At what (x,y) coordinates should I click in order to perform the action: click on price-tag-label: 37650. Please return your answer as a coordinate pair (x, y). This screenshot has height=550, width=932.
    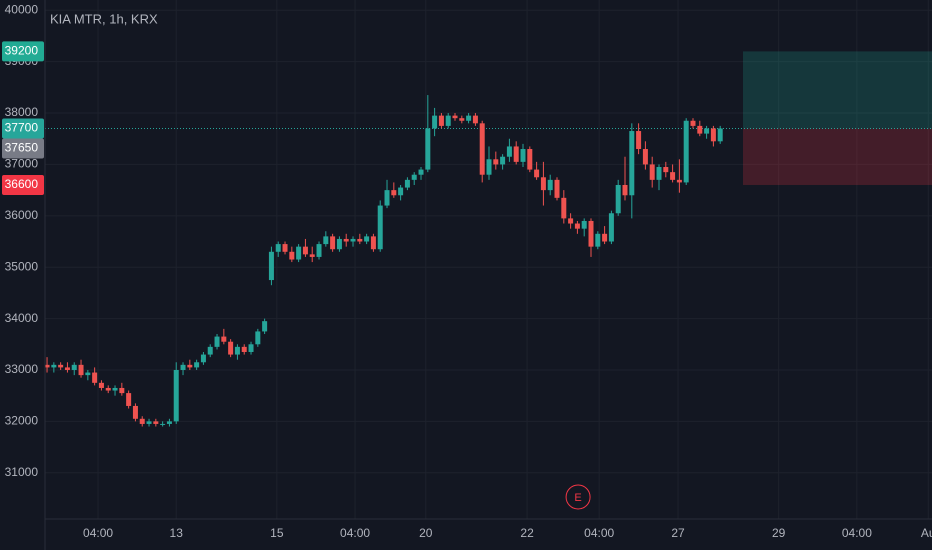
    Looking at the image, I should click on (22, 148).